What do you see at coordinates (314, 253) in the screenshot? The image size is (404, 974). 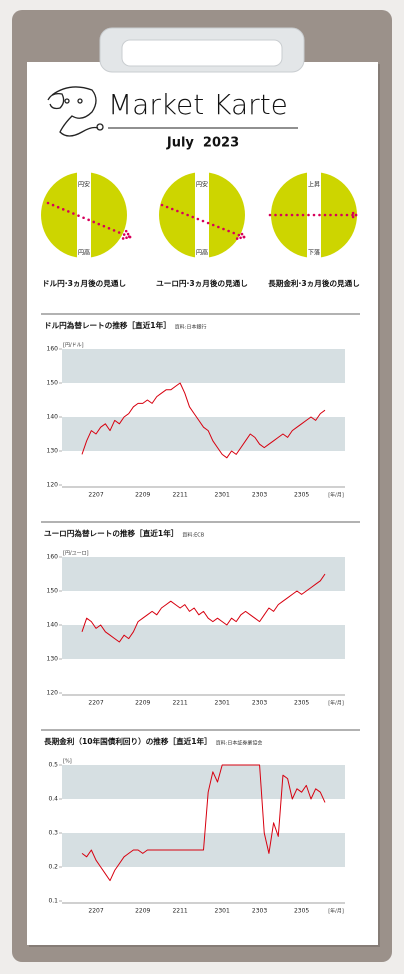 I see `gauge-bottom-label: 下落` at bounding box center [314, 253].